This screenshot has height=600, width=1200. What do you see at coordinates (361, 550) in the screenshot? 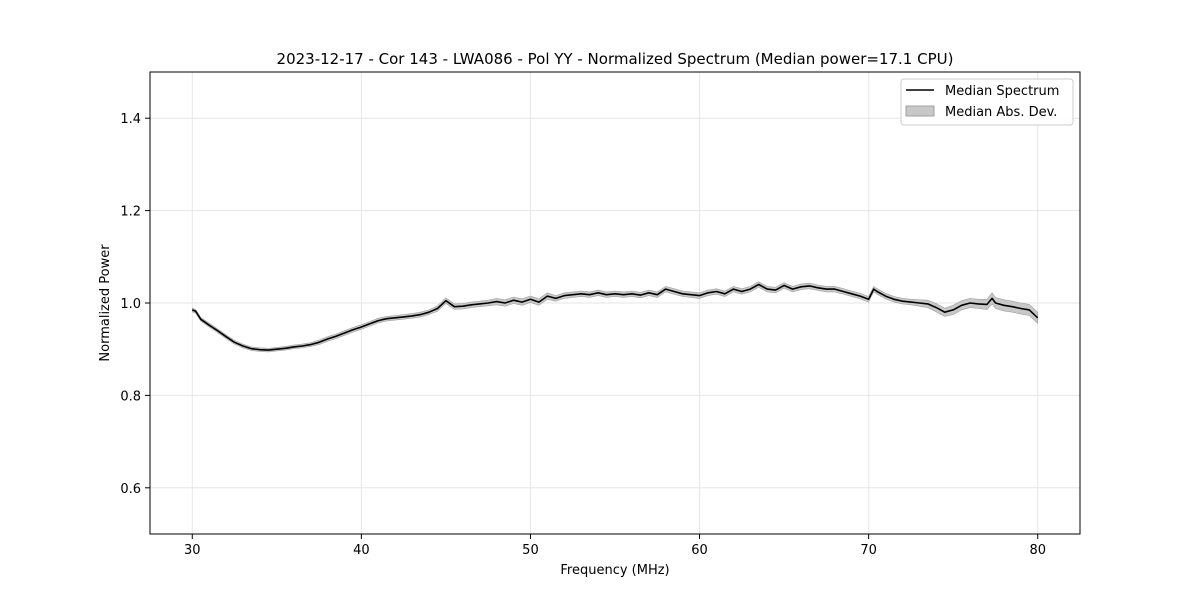
I see `x-tick-label: 40` at bounding box center [361, 550].